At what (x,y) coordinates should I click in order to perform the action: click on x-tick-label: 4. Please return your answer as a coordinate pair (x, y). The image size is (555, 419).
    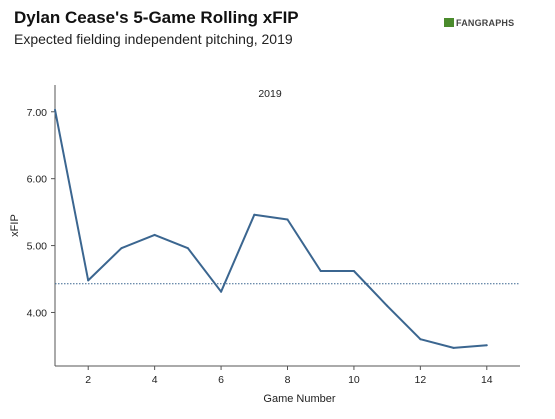
    Looking at the image, I should click on (155, 380).